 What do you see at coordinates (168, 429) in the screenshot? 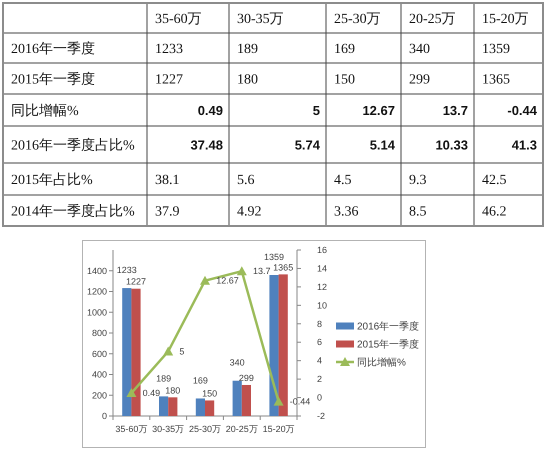
I see `x-tick-label: 30-35万` at bounding box center [168, 429].